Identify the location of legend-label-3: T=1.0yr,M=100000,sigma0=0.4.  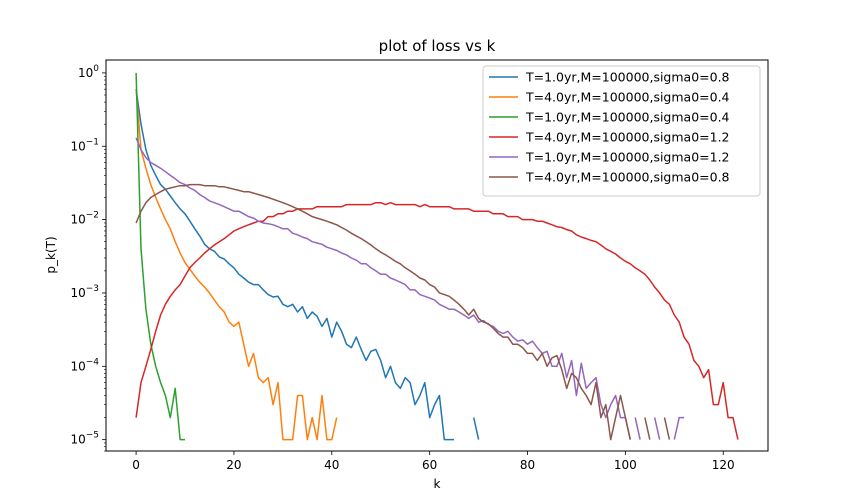
(627, 117).